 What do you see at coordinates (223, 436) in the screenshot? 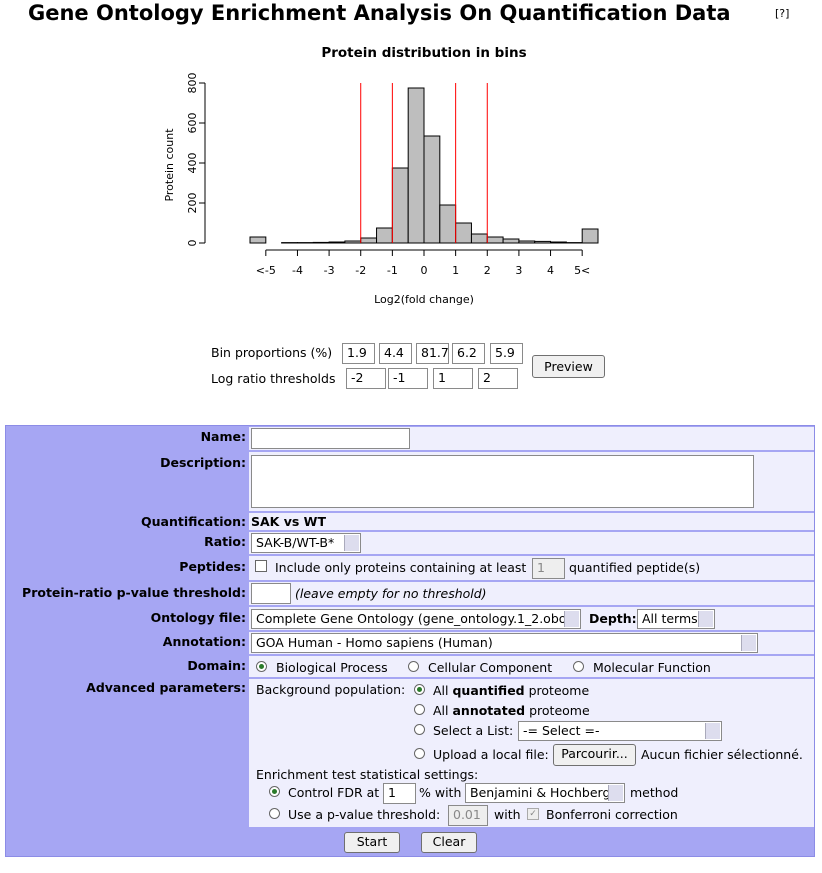
I see `name-label: Name:` at bounding box center [223, 436].